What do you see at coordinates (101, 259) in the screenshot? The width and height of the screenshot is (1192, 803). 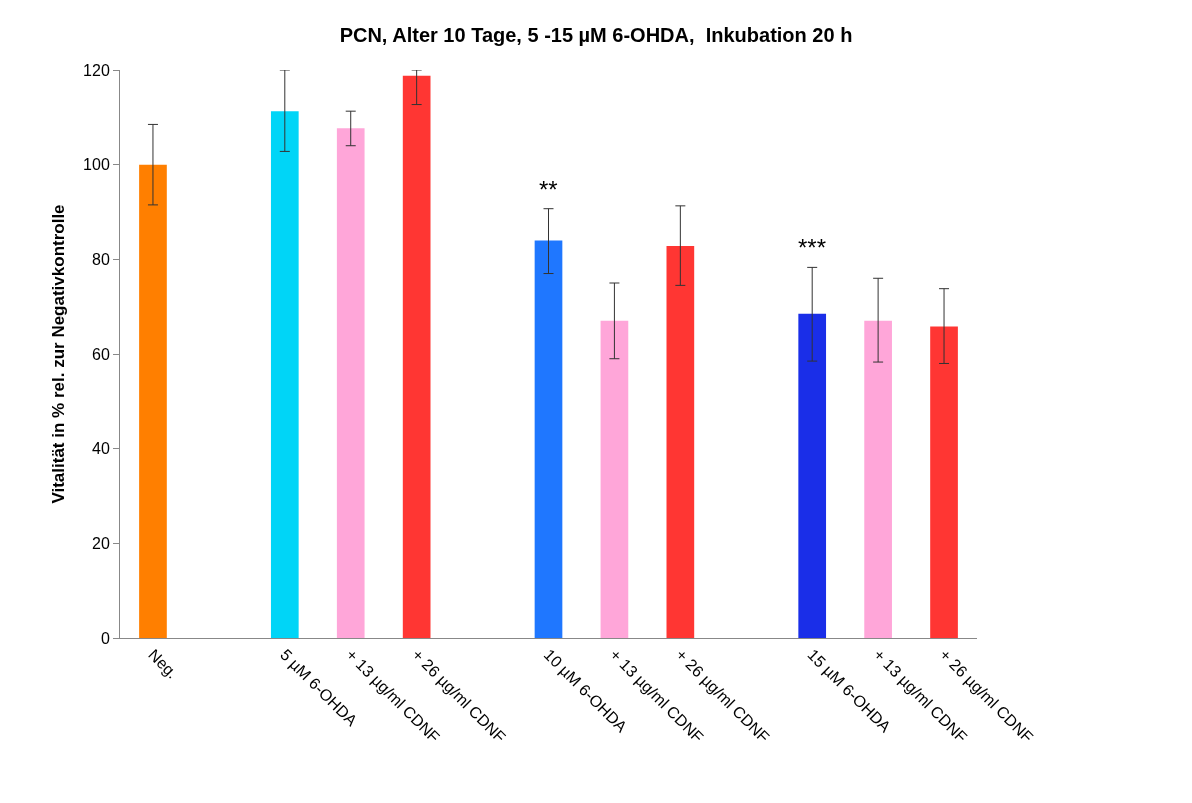 I see `y-tick-label: 80` at bounding box center [101, 259].